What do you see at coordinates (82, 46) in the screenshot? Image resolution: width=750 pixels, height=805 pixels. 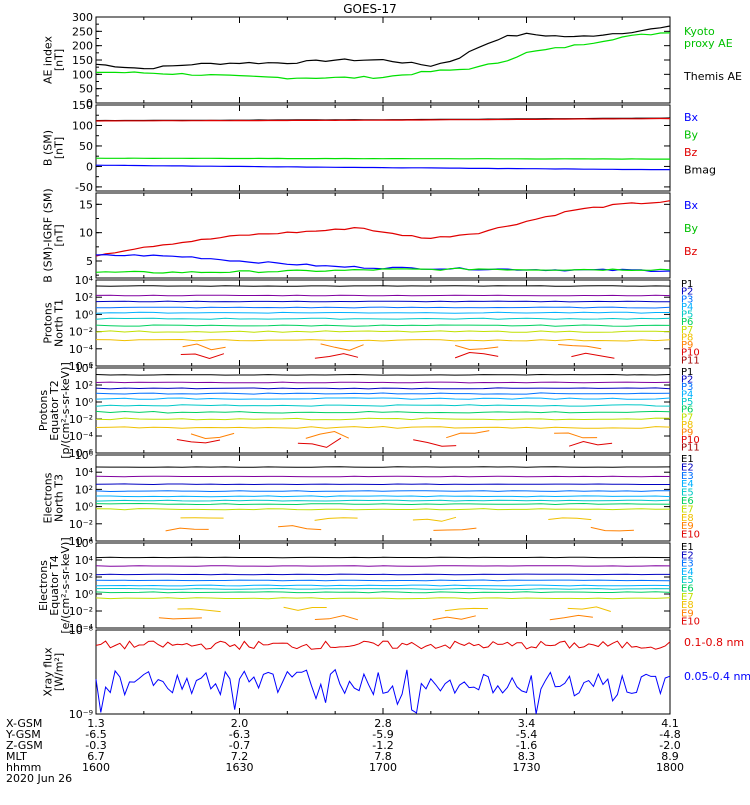 I see `y-tick-label: 200` at bounding box center [82, 46].